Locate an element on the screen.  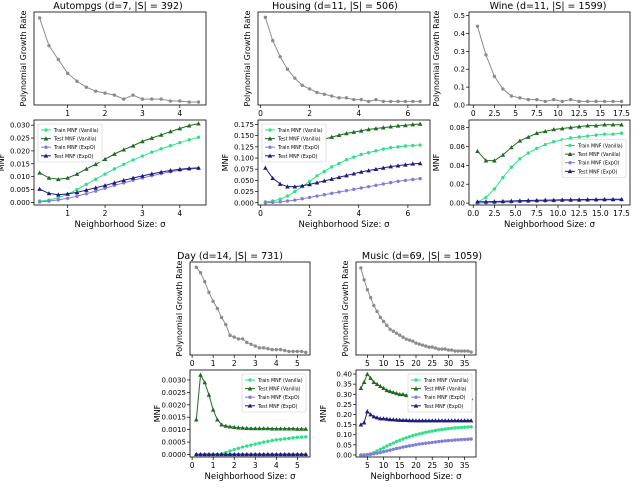
mnf-ylabel: MNF is located at coordinates (157, 413).